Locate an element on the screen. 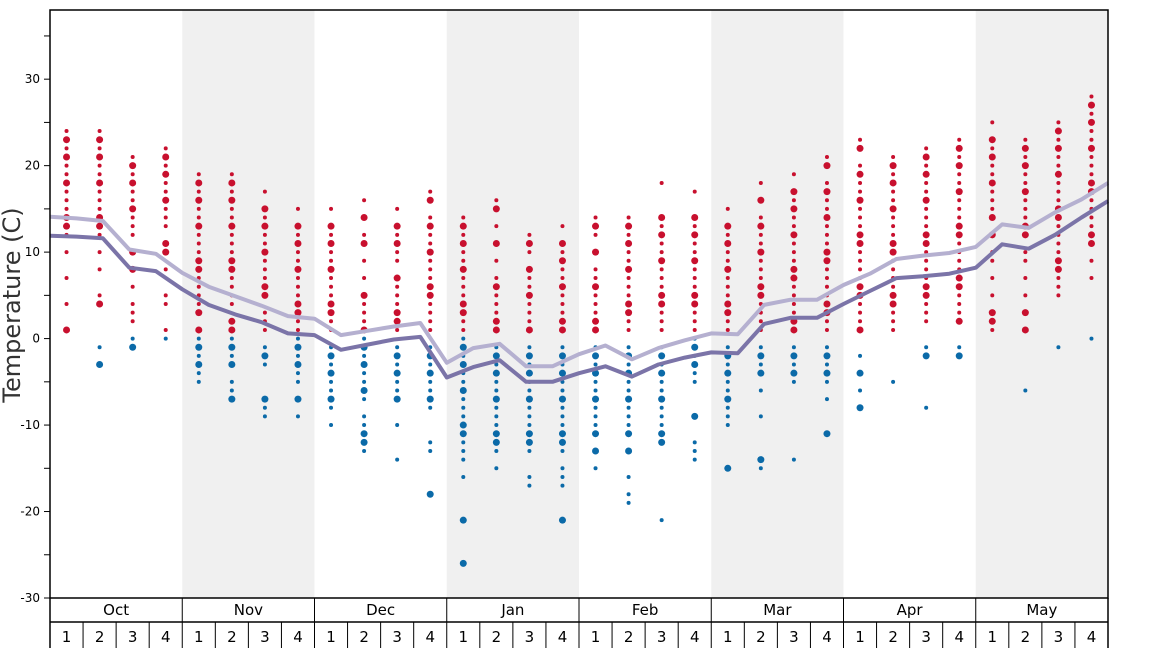 The image size is (1168, 648). month-label-may: May is located at coordinates (1041, 610).